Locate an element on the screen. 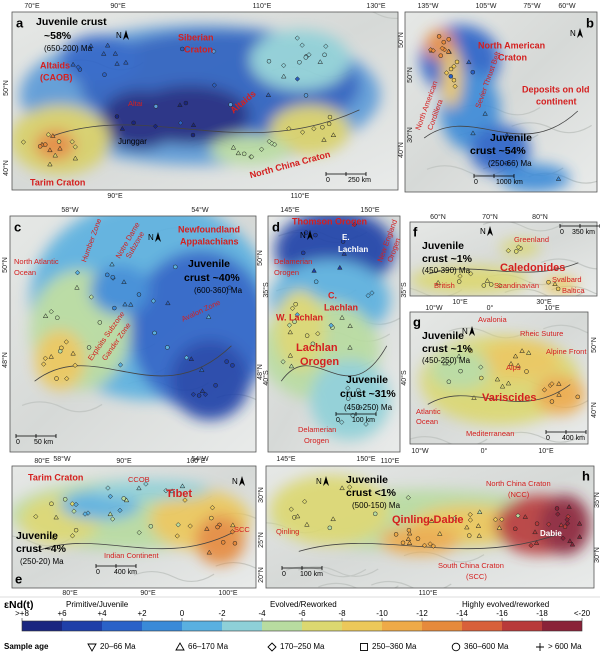  color-cell is located at coordinates (562, 626).